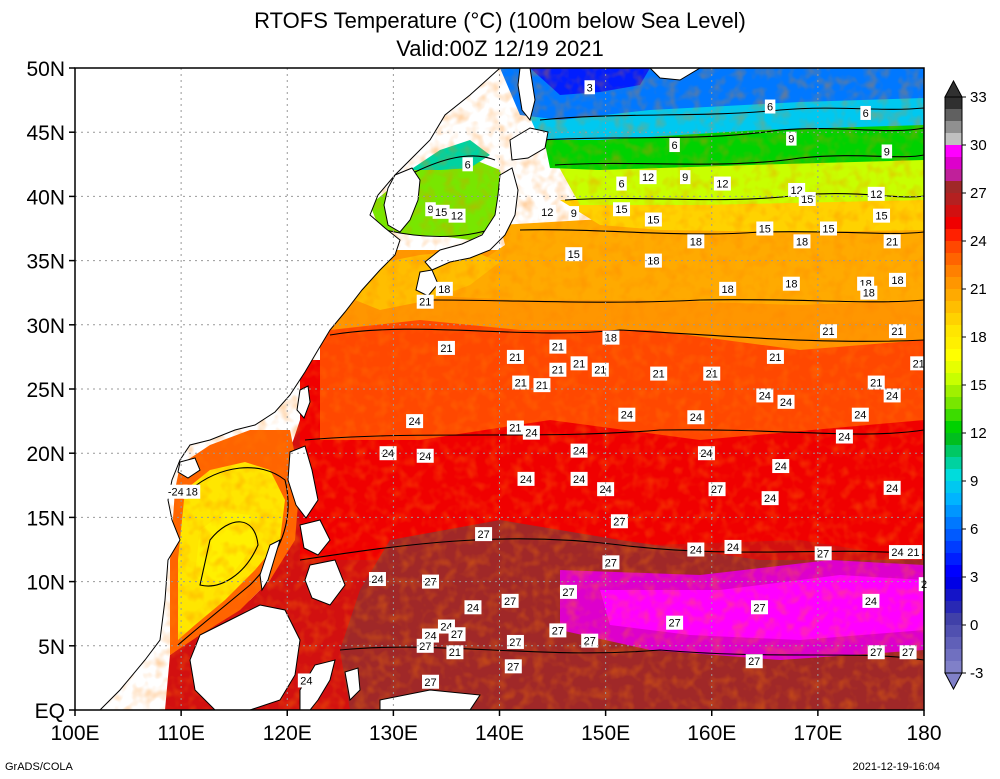  Describe the element at coordinates (430, 700) in the screenshot. I see `new-guinea` at that location.